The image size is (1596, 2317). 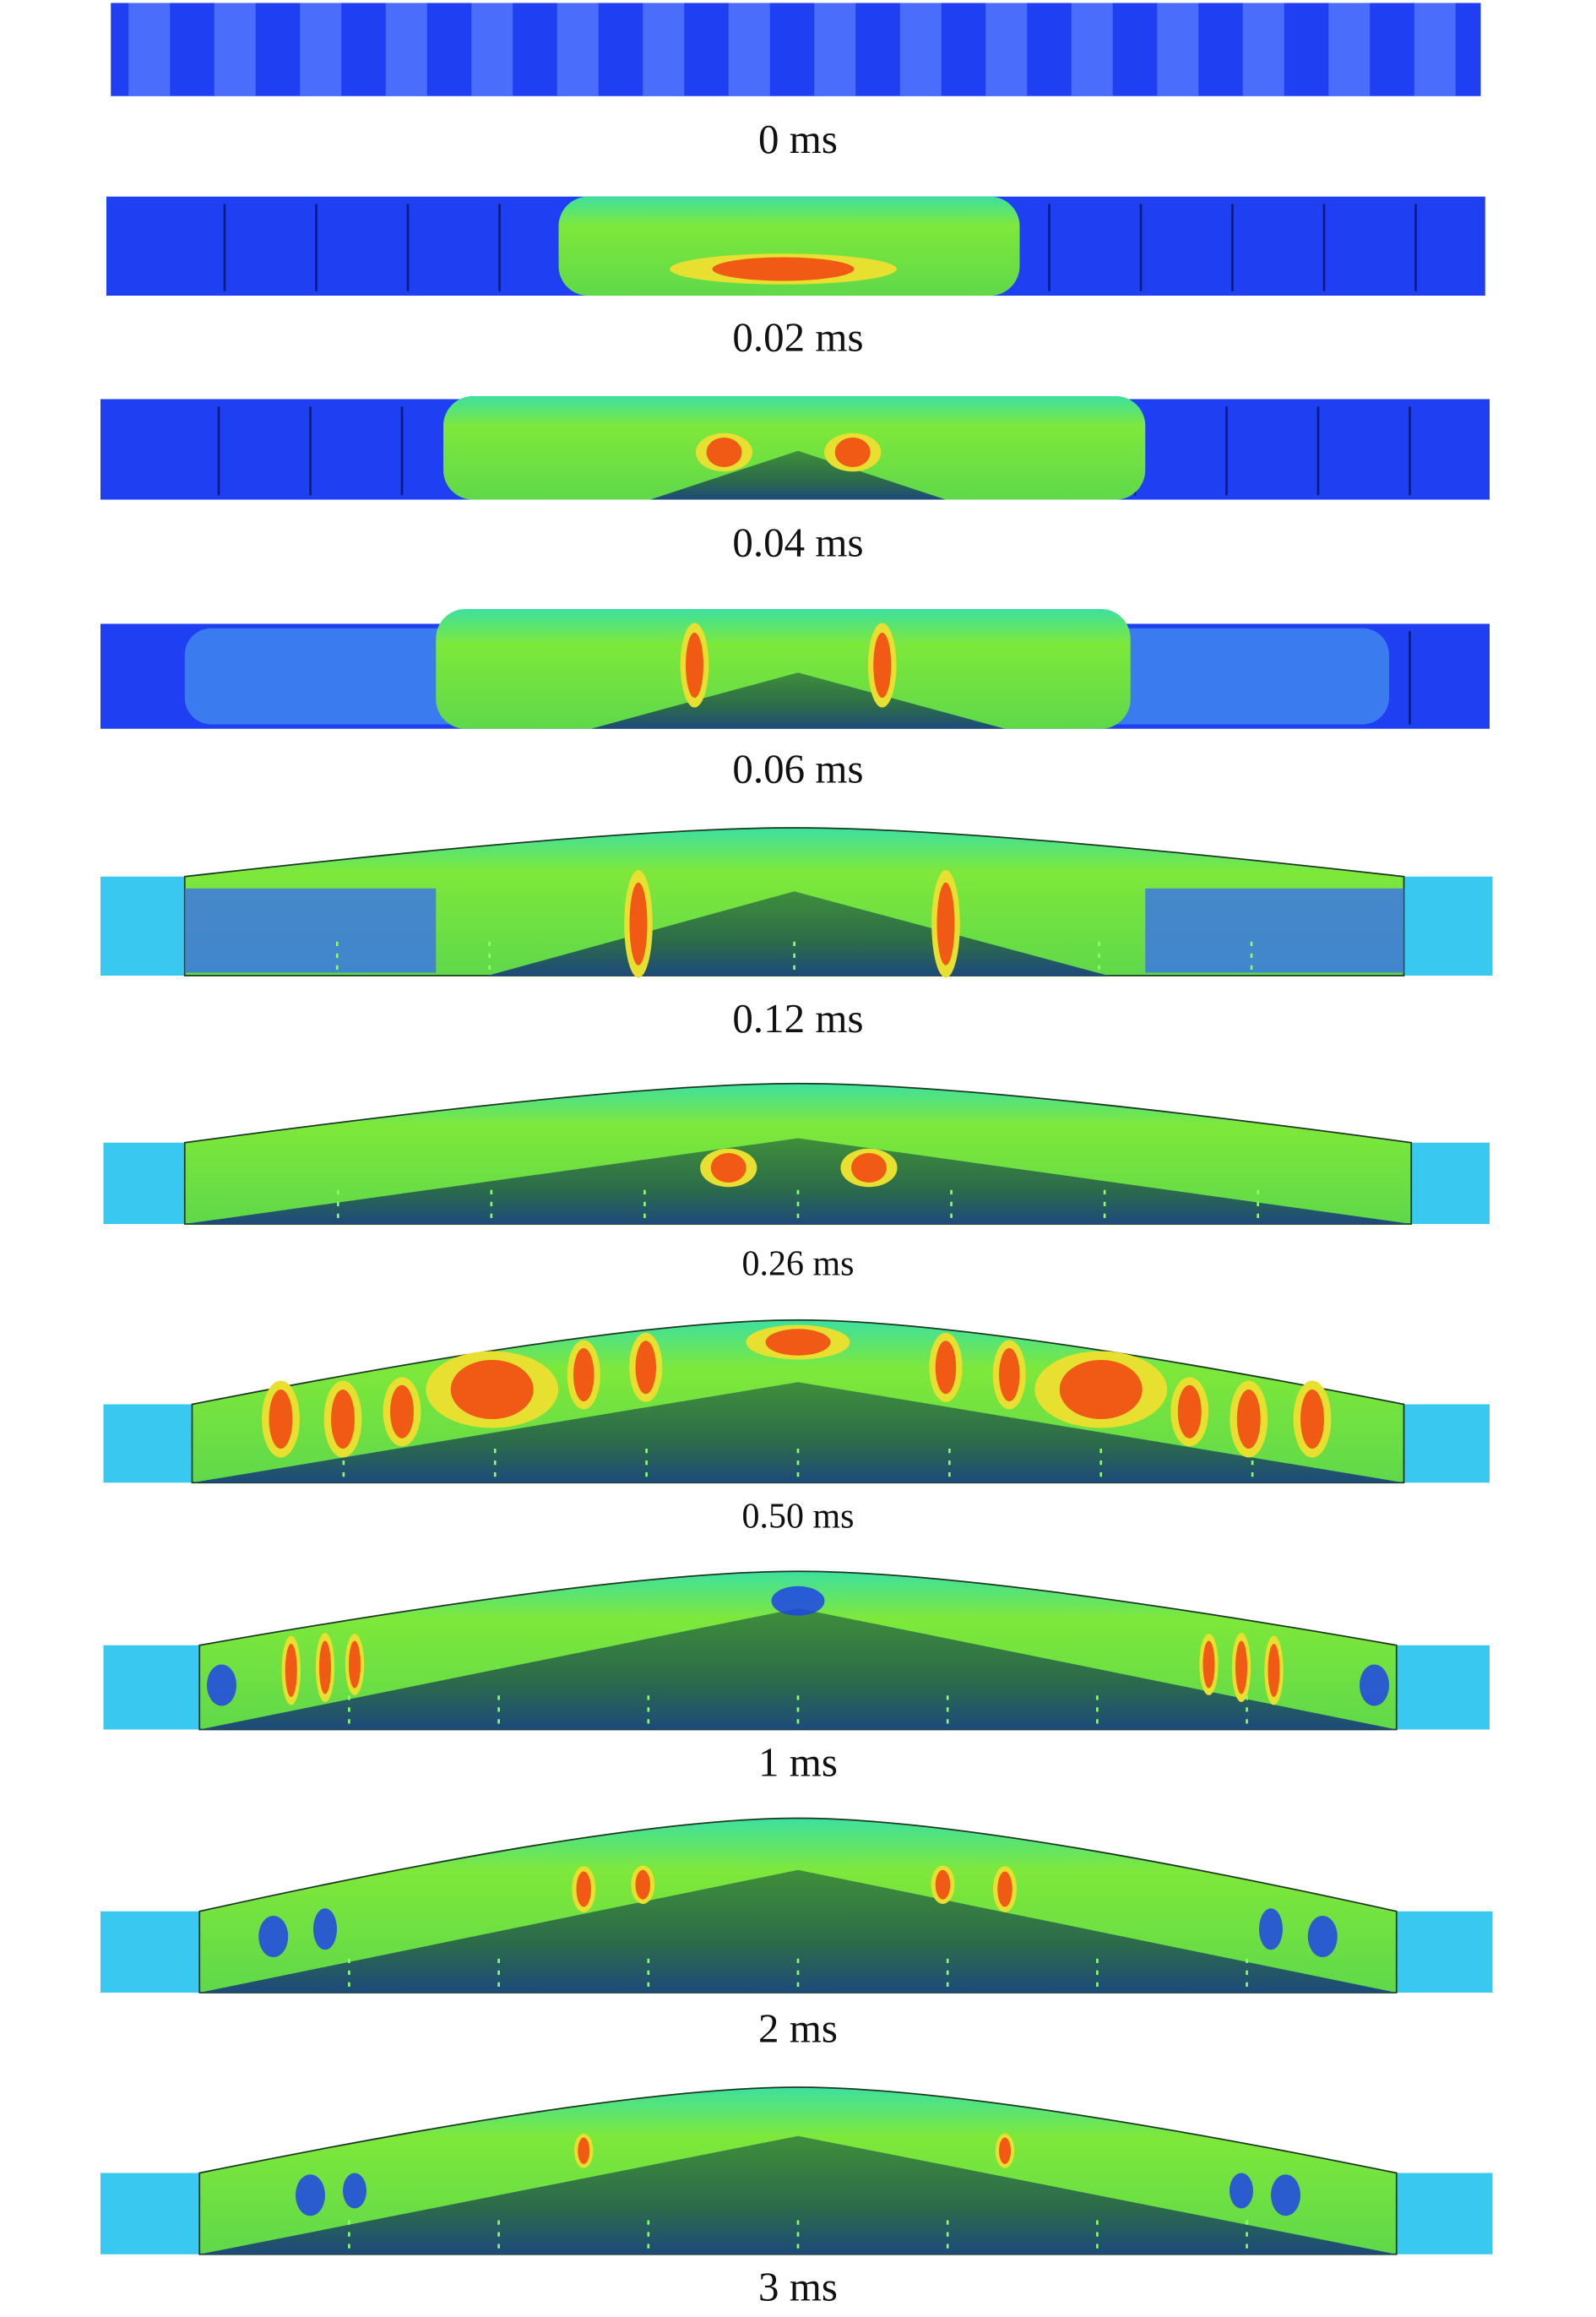 I want to click on frame: 0.06 ms, so click(x=795, y=699).